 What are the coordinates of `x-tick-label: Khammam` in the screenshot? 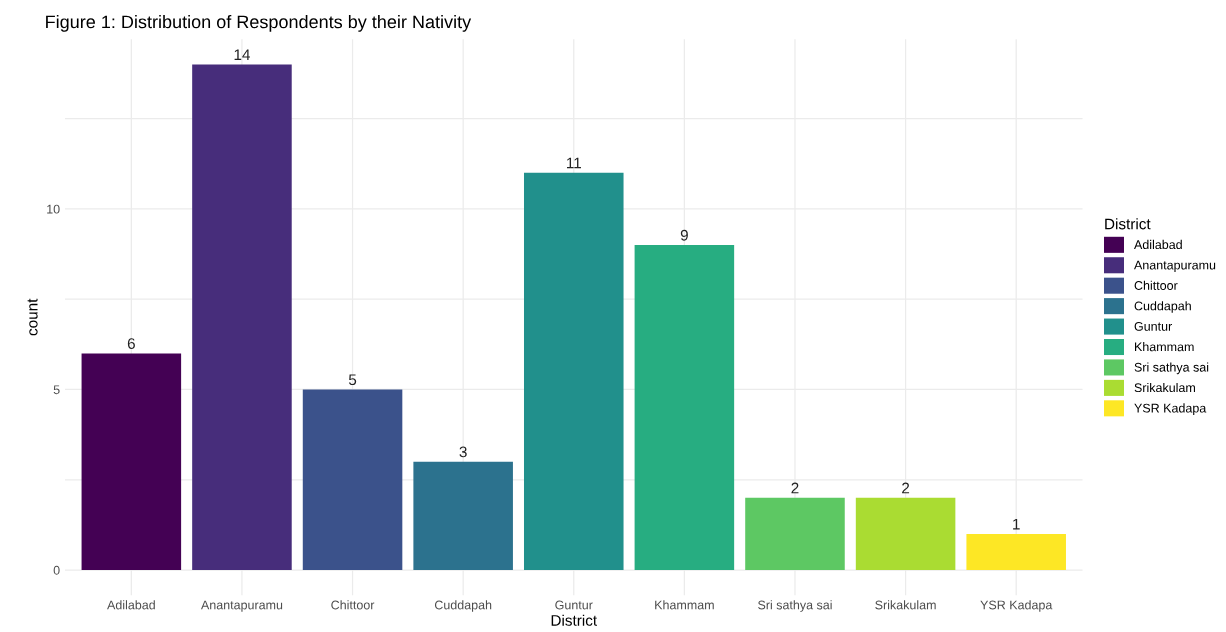 It's located at (684, 605).